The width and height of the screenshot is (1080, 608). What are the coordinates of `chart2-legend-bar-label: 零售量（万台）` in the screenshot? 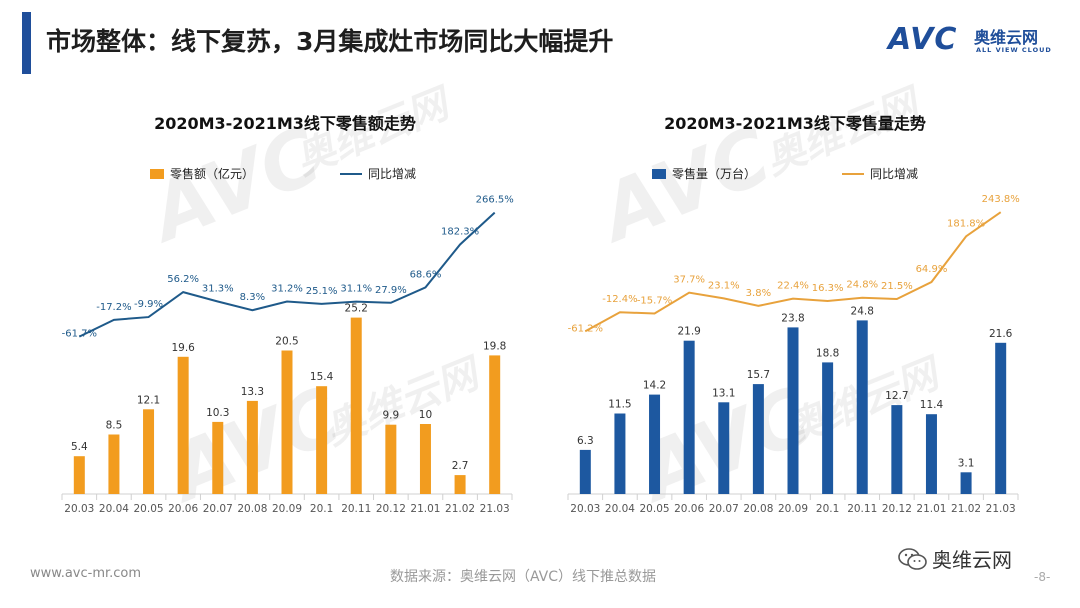 It's located at (714, 174).